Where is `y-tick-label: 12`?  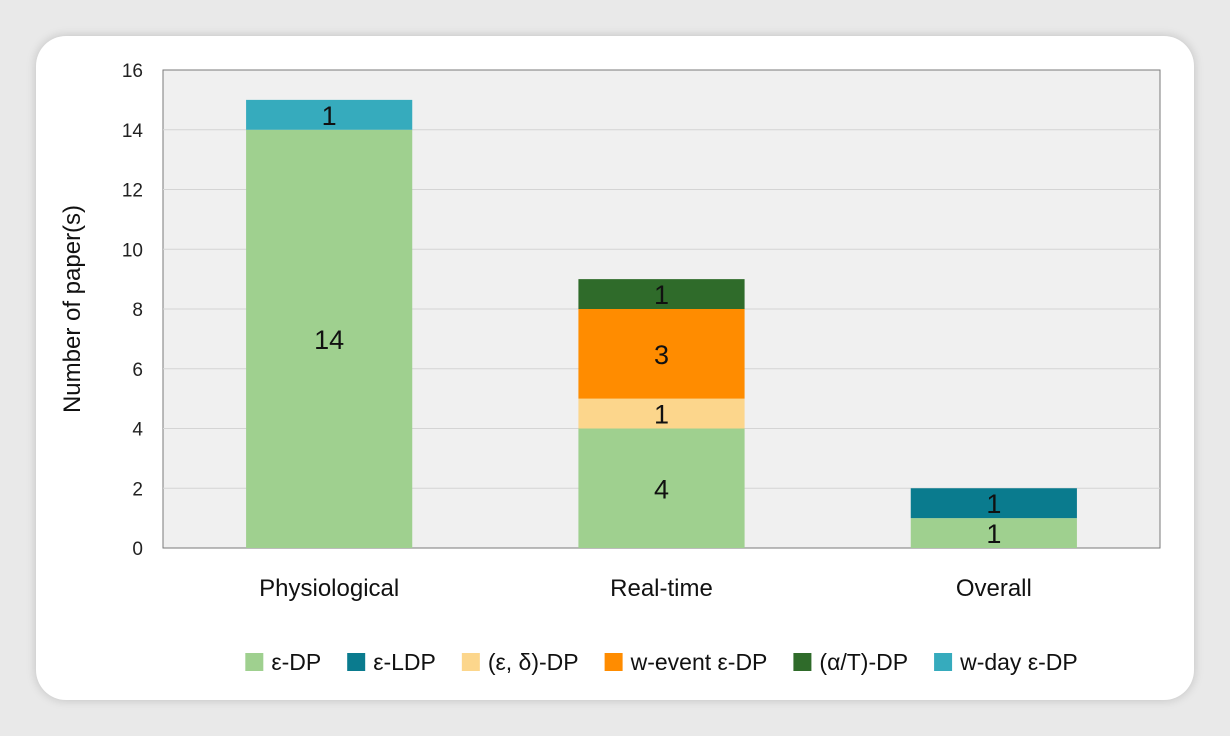 y-tick-label: 12 is located at coordinates (132, 191).